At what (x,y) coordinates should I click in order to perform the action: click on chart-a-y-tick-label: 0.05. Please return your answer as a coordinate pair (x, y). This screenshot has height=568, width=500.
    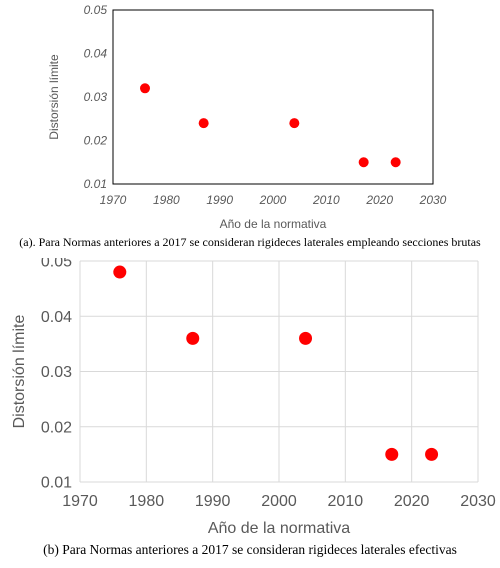
    Looking at the image, I should click on (96, 10).